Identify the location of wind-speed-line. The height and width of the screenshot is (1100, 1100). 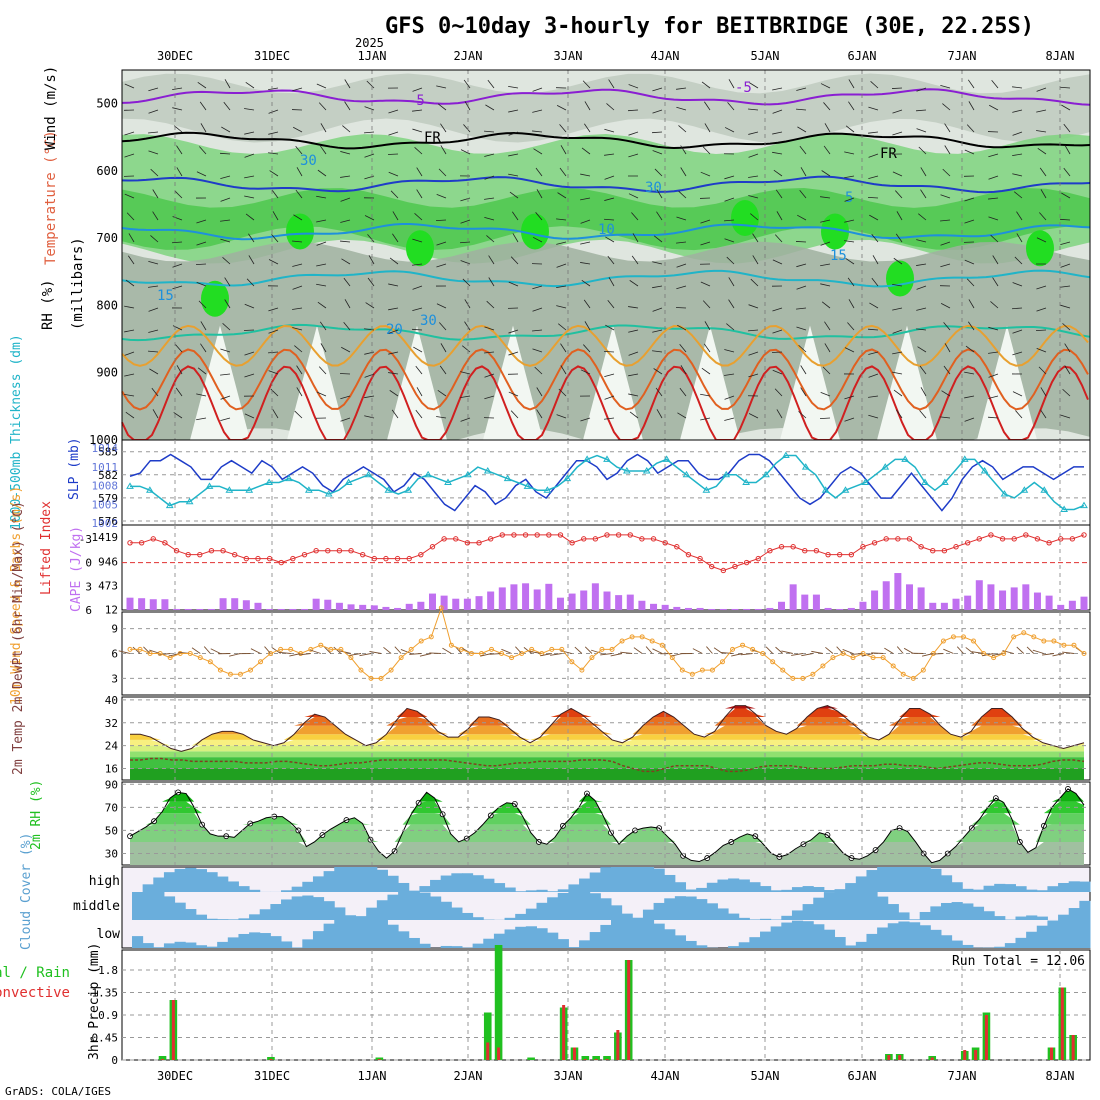
(607, 642).